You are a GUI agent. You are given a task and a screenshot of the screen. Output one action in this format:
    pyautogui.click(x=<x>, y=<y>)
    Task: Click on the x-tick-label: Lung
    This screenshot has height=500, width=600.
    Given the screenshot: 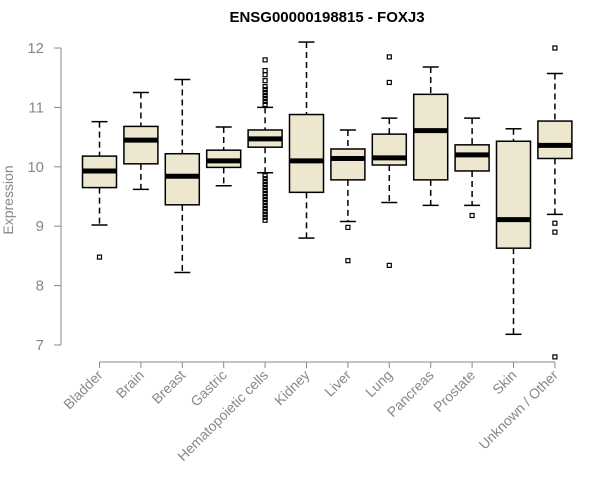 What is the action you would take?
    pyautogui.click(x=378, y=383)
    